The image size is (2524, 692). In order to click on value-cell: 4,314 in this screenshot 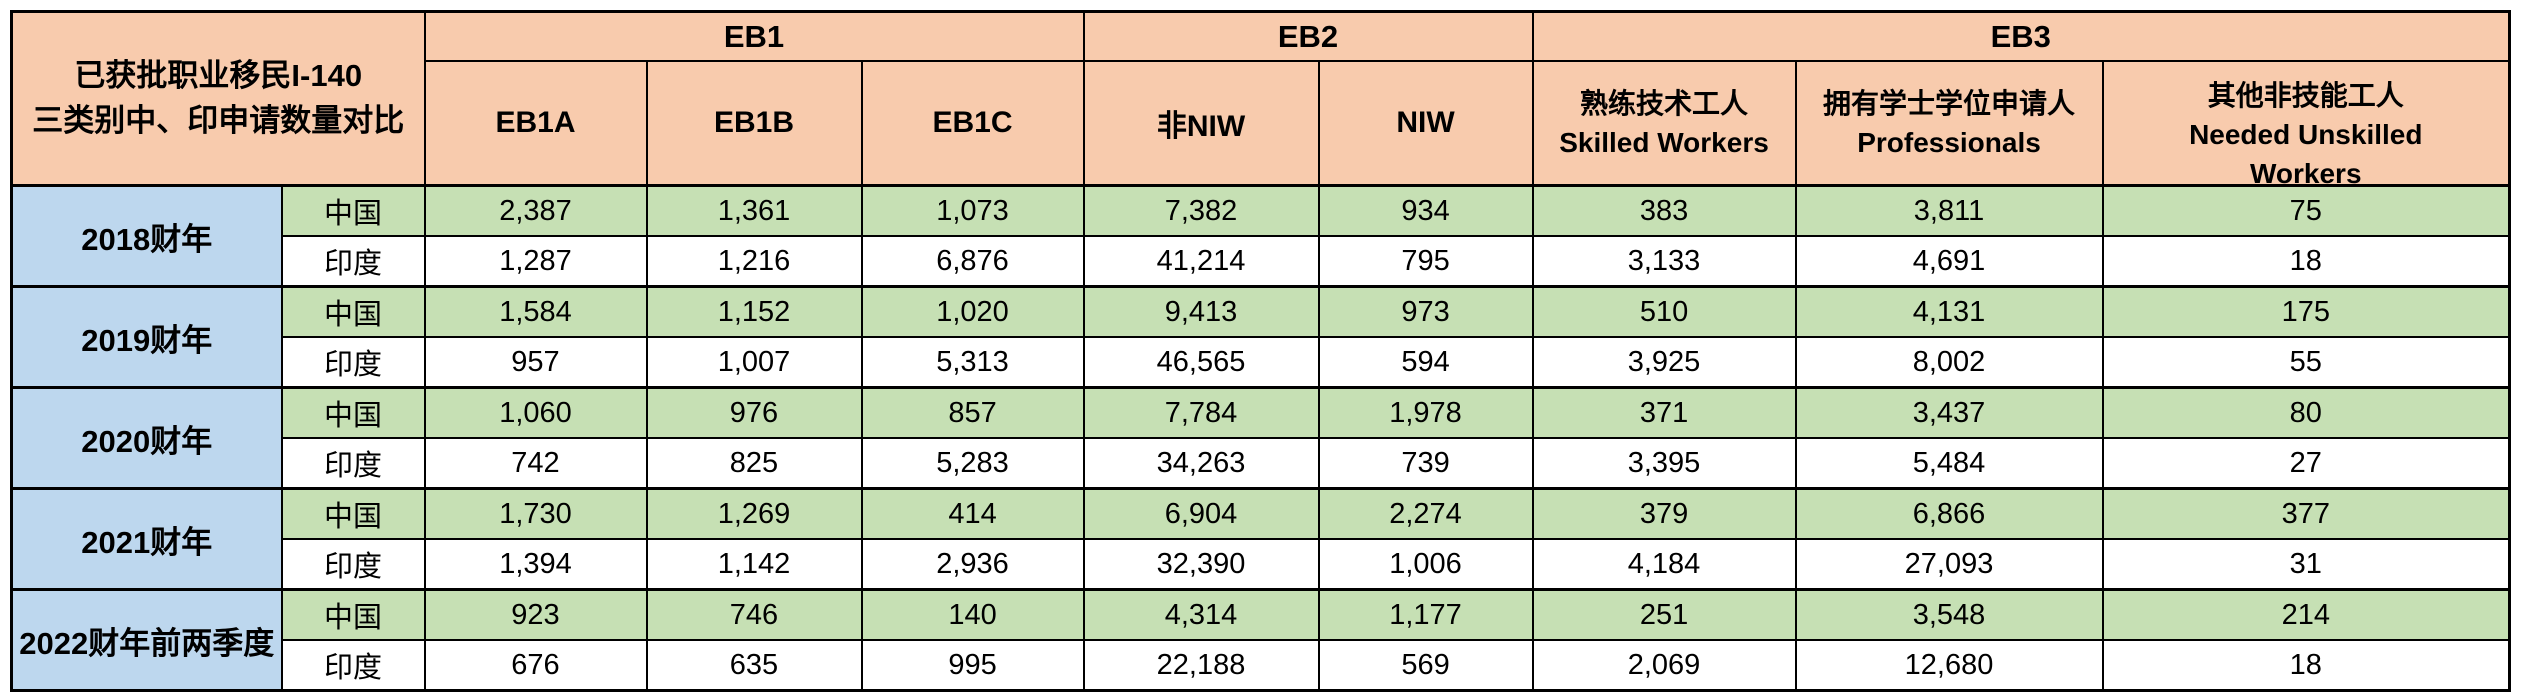, I will do `click(1201, 614)`.